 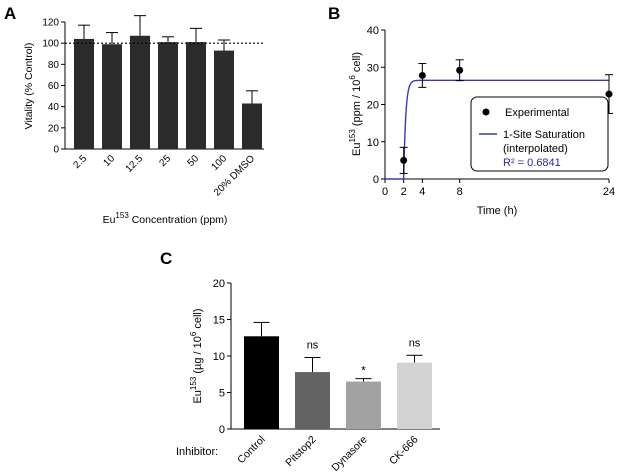 What do you see at coordinates (81, 162) in the screenshot?
I see `a-x-tick-label: 2.5` at bounding box center [81, 162].